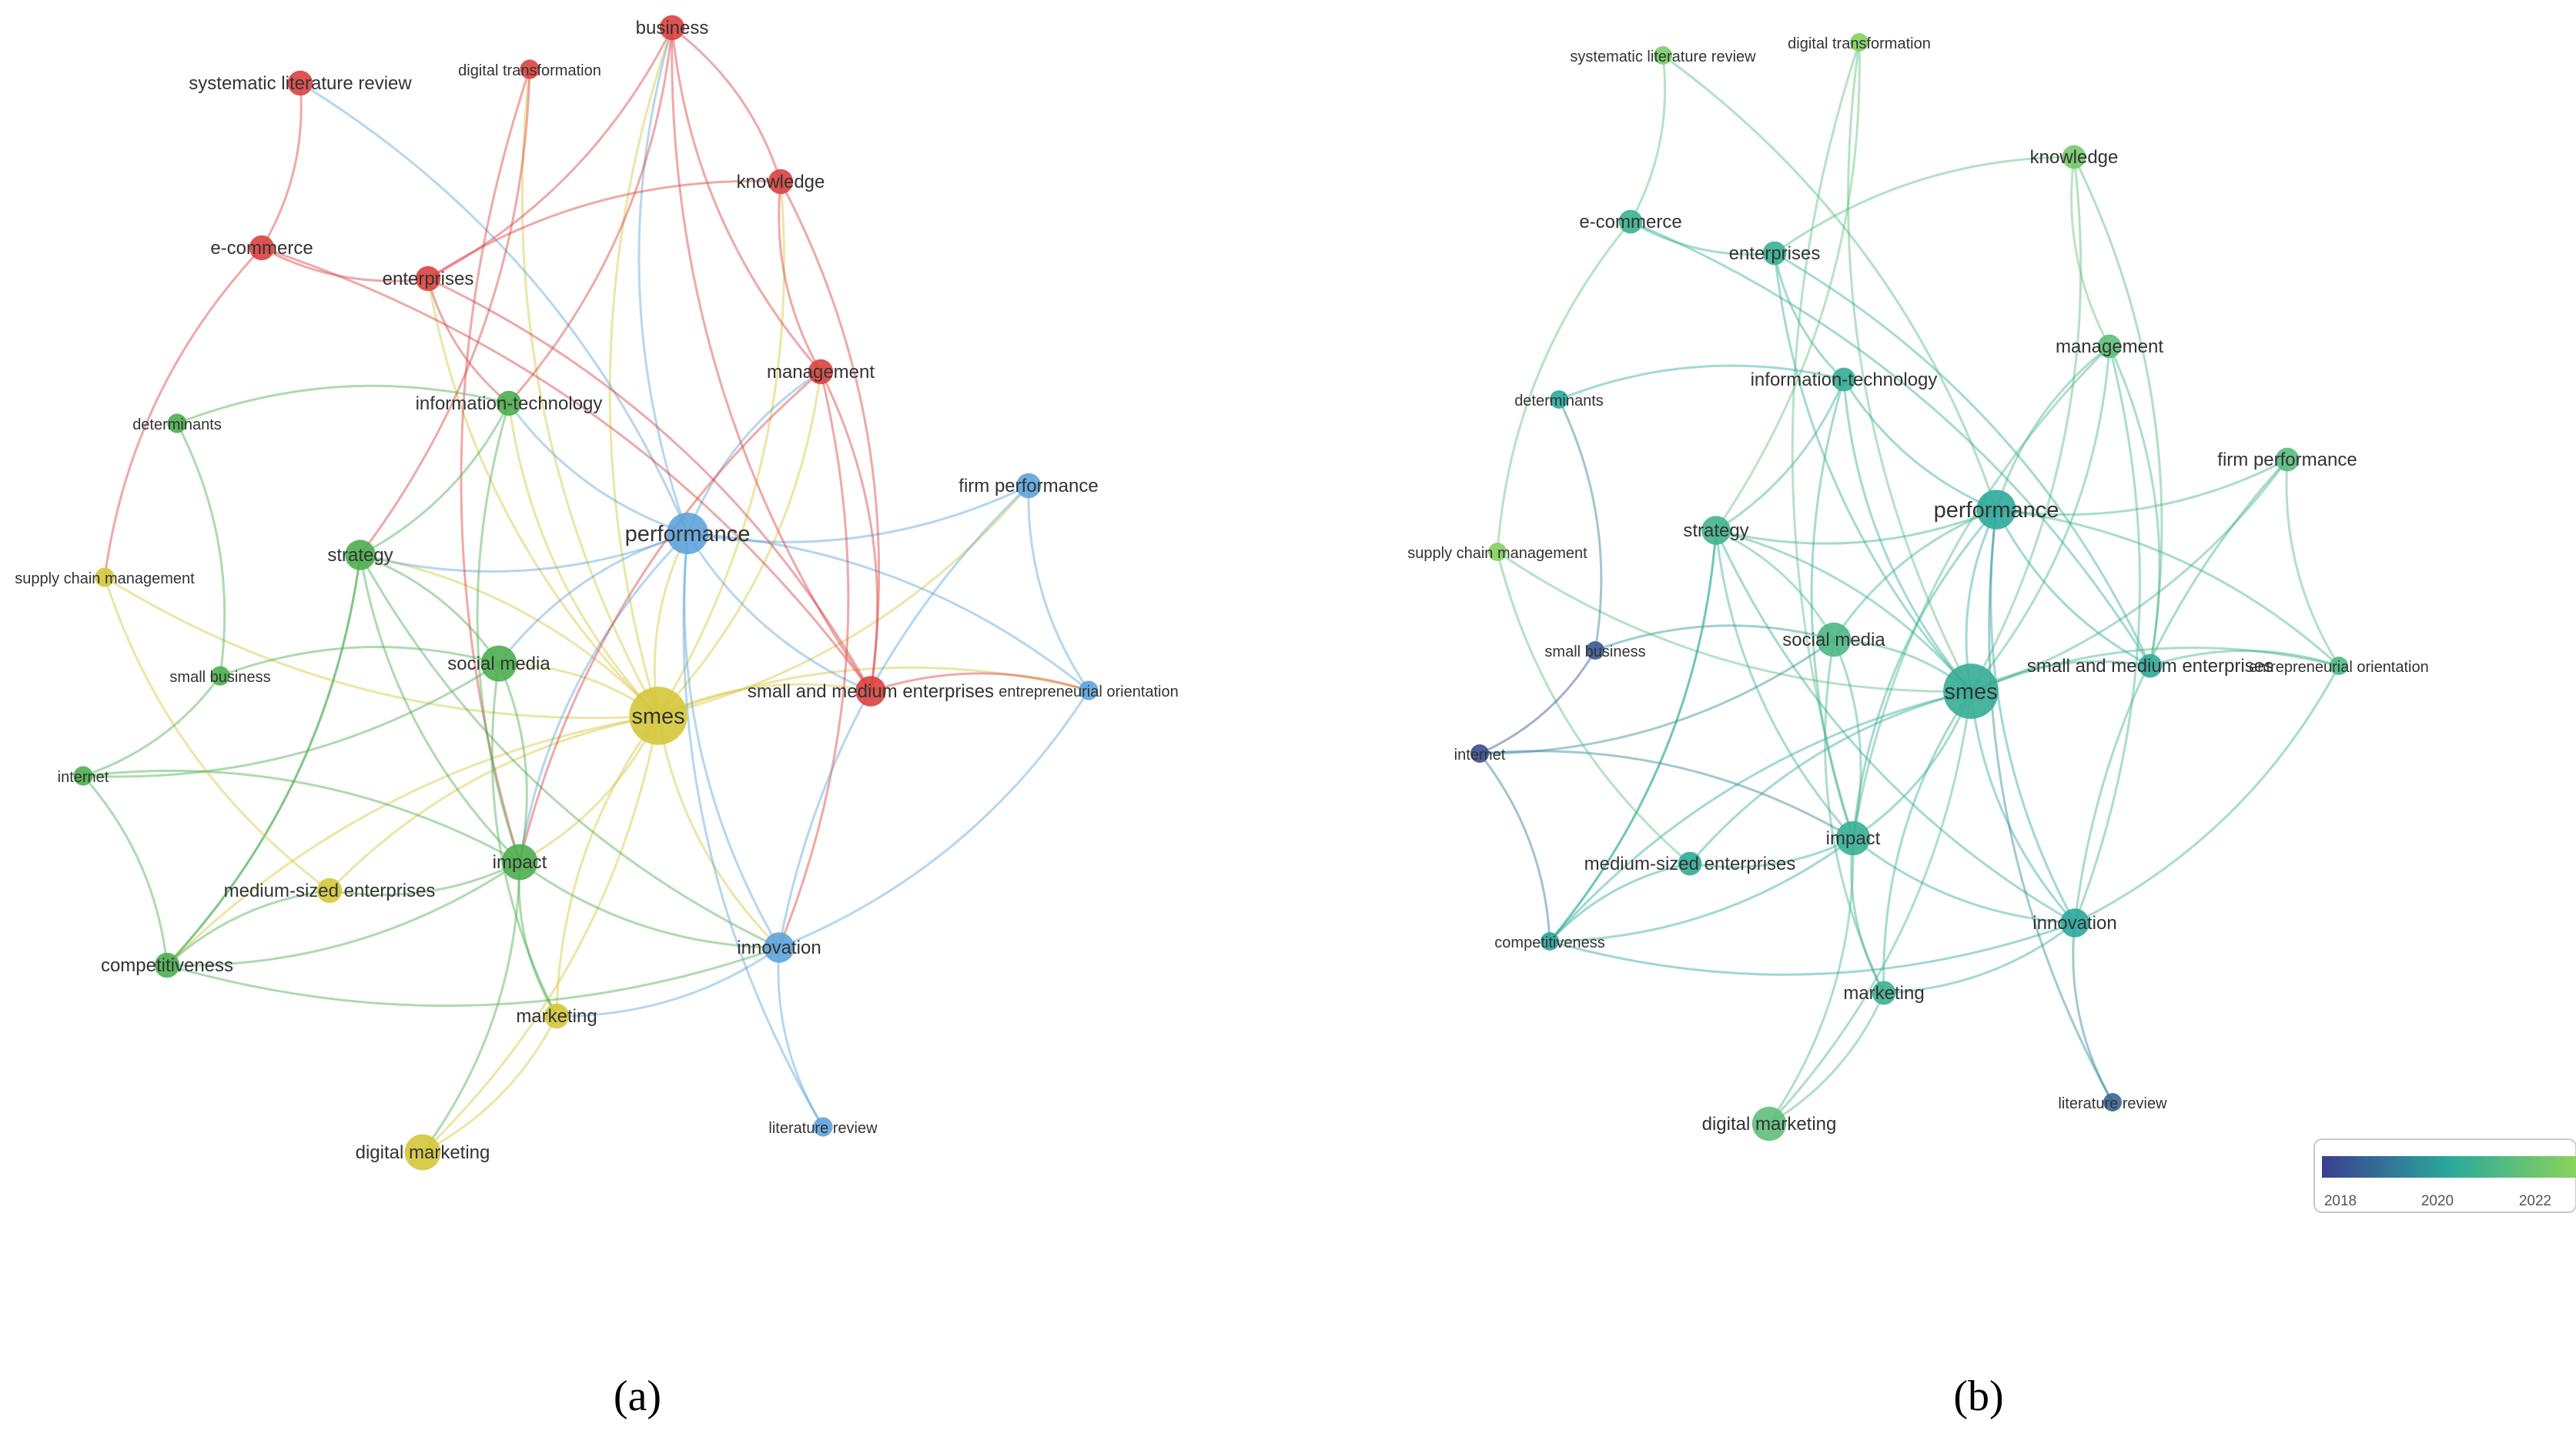 The image size is (2576, 1434). Describe the element at coordinates (1853, 838) in the screenshot. I see `overlay-node-impact: impact` at that location.